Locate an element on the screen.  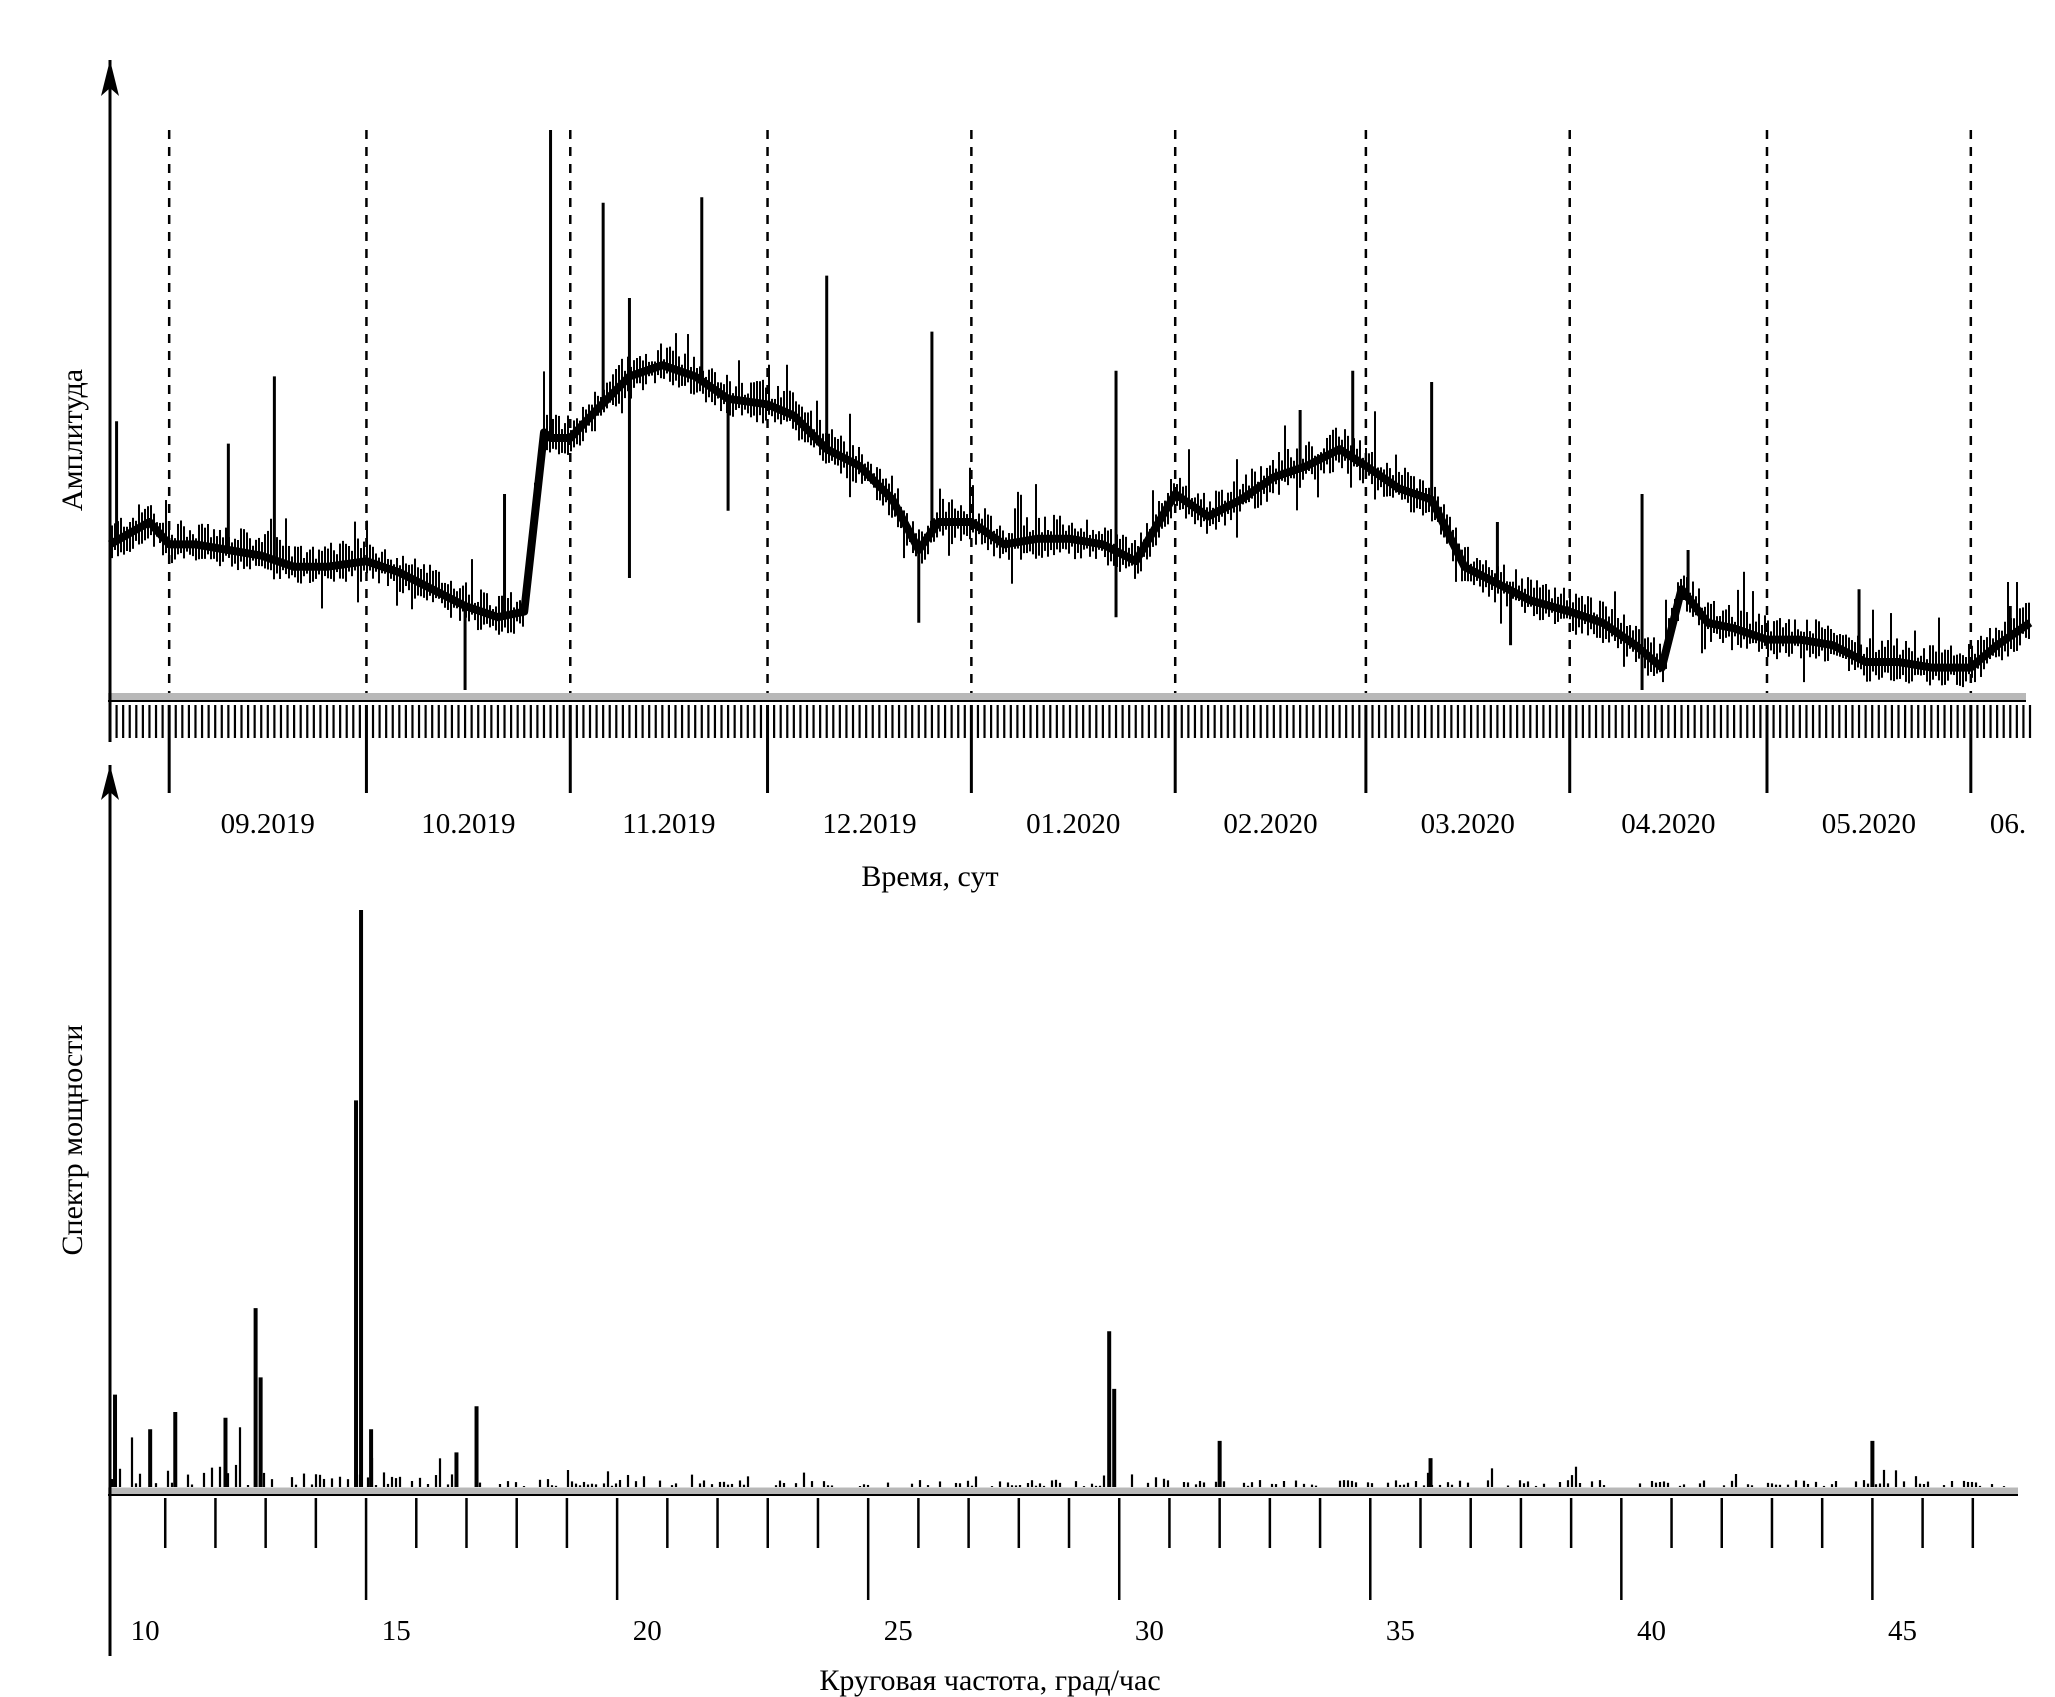
month-label: 02.2020 is located at coordinates (1270, 824).